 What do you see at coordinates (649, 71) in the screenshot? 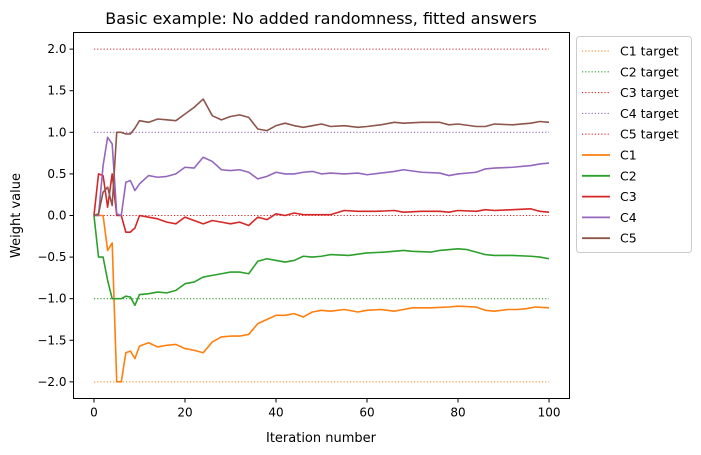
I see `legend-label-c2-target: C2 target` at bounding box center [649, 71].